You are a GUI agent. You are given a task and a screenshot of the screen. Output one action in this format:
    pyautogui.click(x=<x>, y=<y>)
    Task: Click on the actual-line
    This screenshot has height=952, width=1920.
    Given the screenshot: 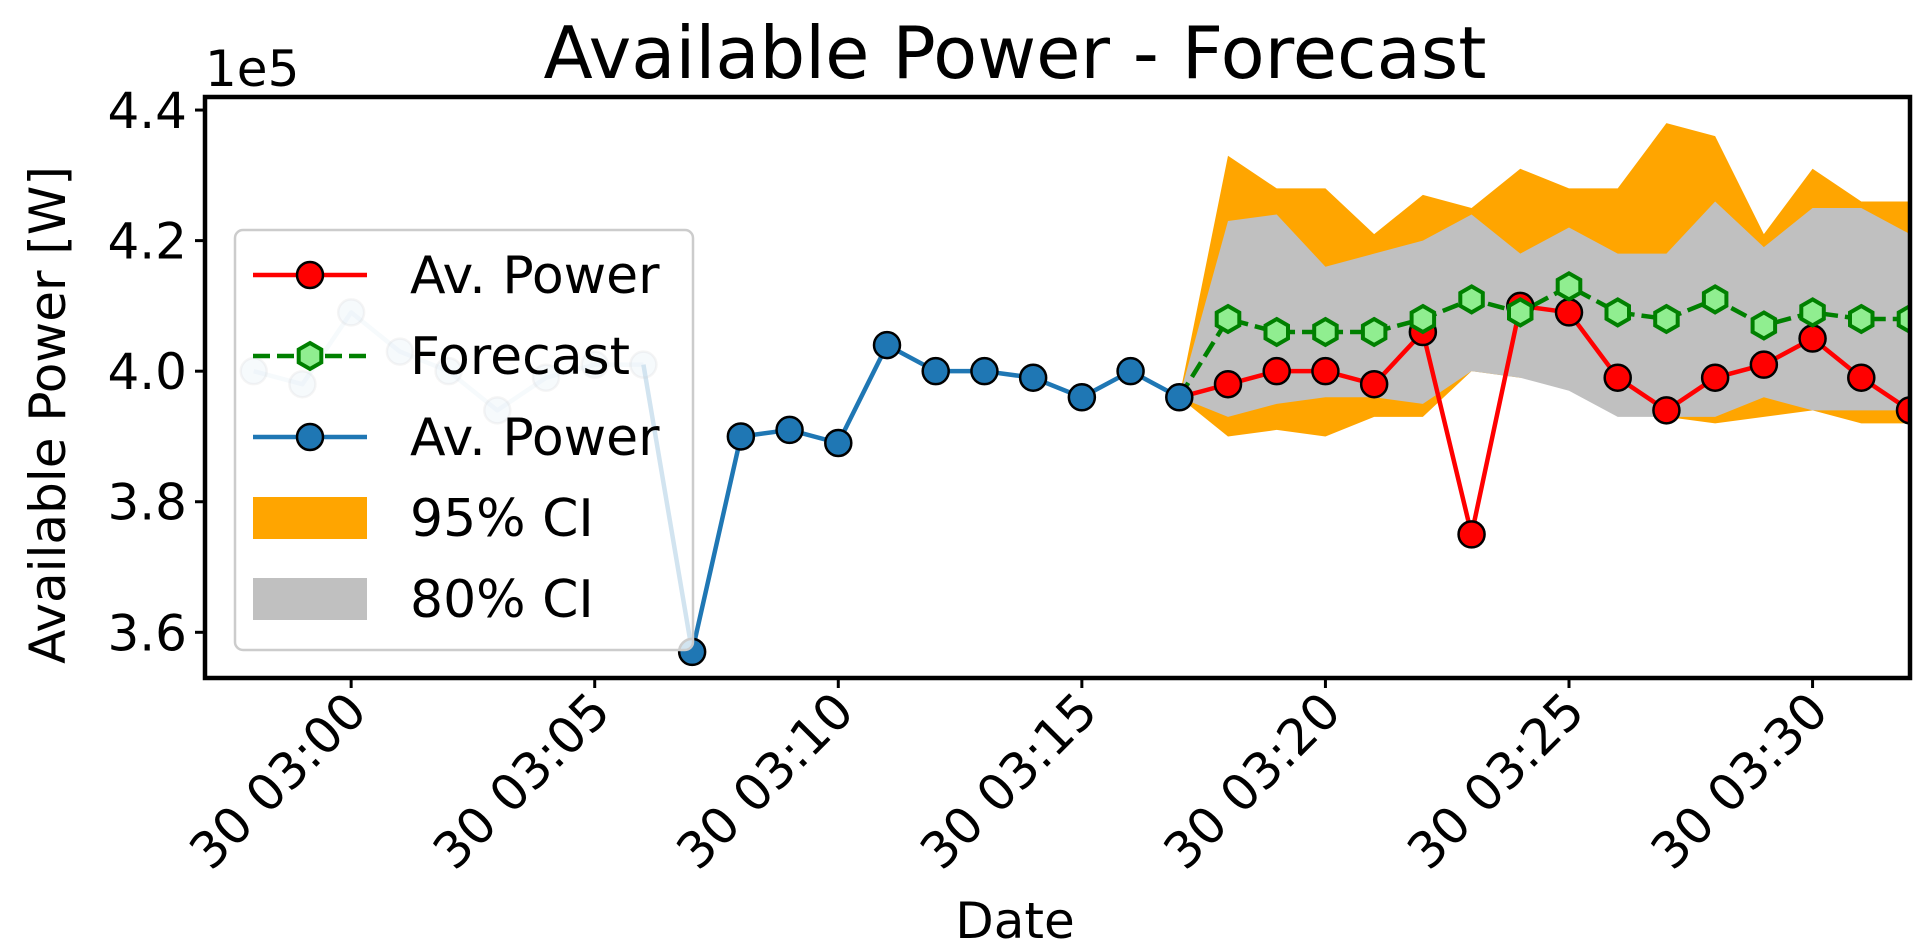 What is the action you would take?
    pyautogui.click(x=1544, y=420)
    